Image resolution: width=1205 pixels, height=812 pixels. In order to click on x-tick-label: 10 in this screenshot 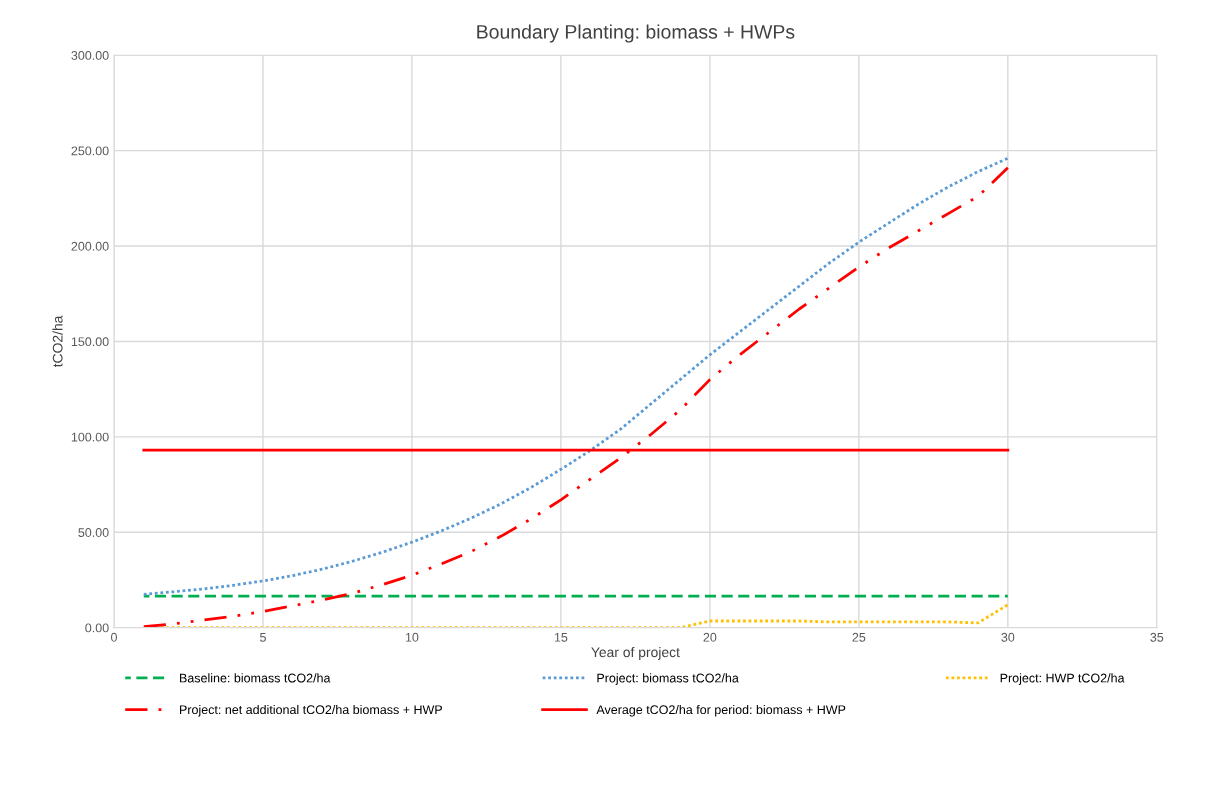, I will do `click(412, 637)`.